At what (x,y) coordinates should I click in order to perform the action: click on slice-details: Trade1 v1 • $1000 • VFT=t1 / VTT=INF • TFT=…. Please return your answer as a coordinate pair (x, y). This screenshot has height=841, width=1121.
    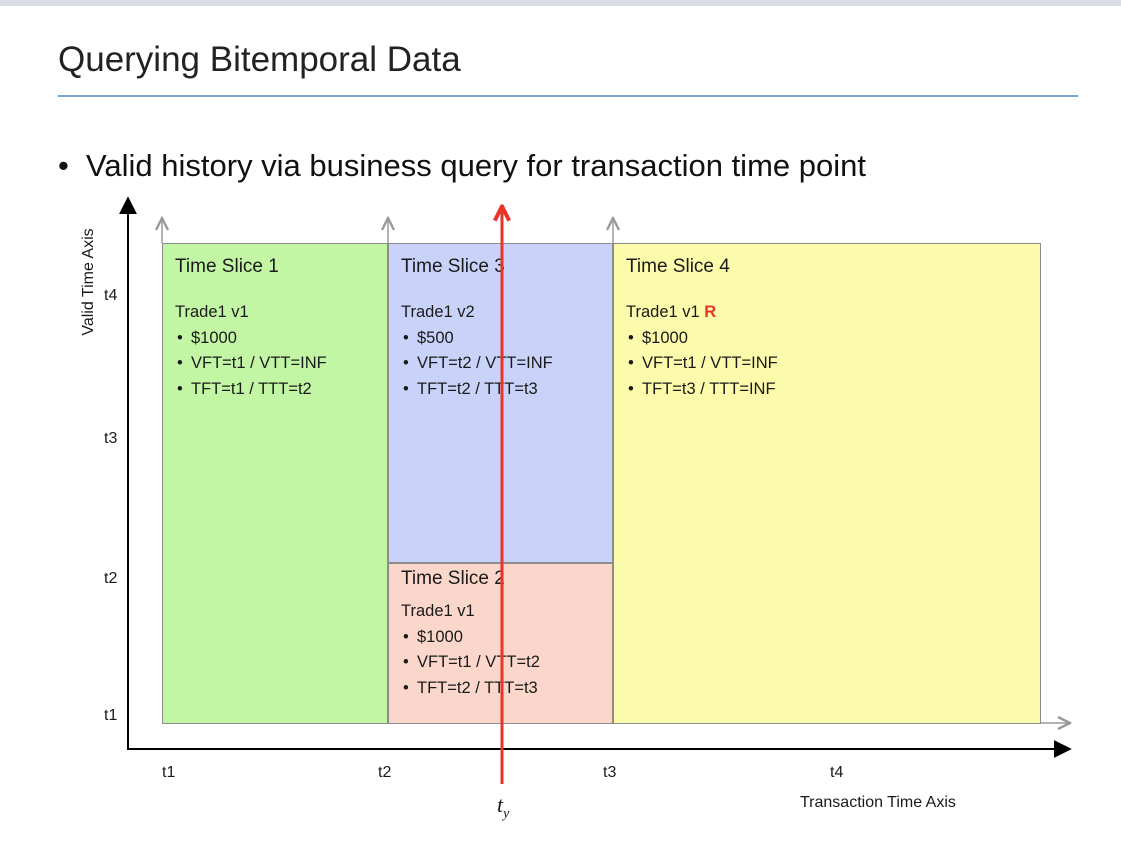
    Looking at the image, I should click on (251, 351).